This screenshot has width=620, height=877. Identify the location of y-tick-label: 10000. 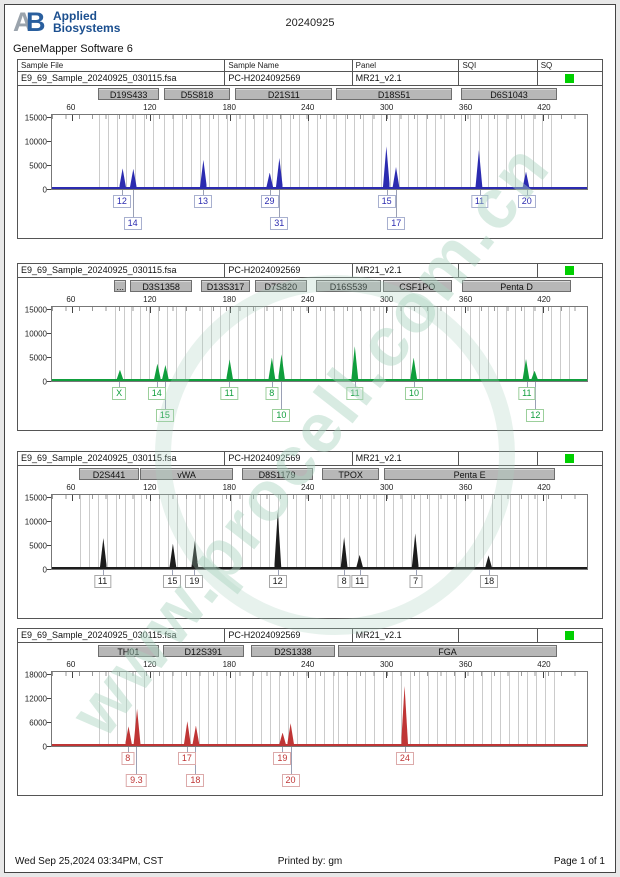
(35, 142).